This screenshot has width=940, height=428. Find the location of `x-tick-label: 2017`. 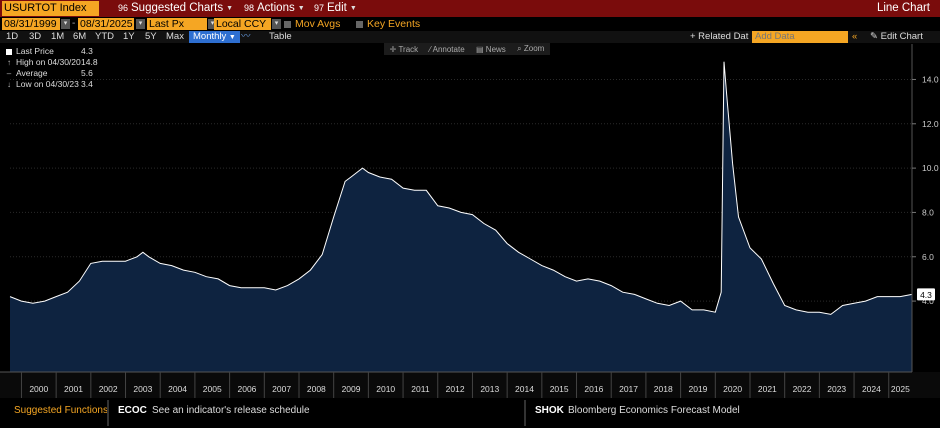

x-tick-label: 2017 is located at coordinates (628, 389).